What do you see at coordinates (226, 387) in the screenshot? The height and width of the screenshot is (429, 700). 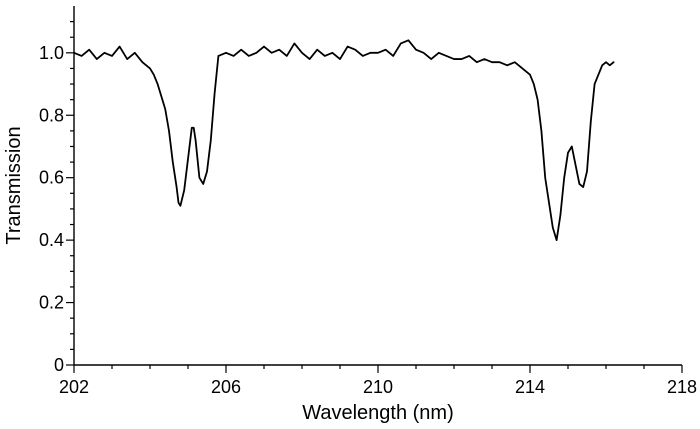 I see `x-tick-label: 206` at bounding box center [226, 387].